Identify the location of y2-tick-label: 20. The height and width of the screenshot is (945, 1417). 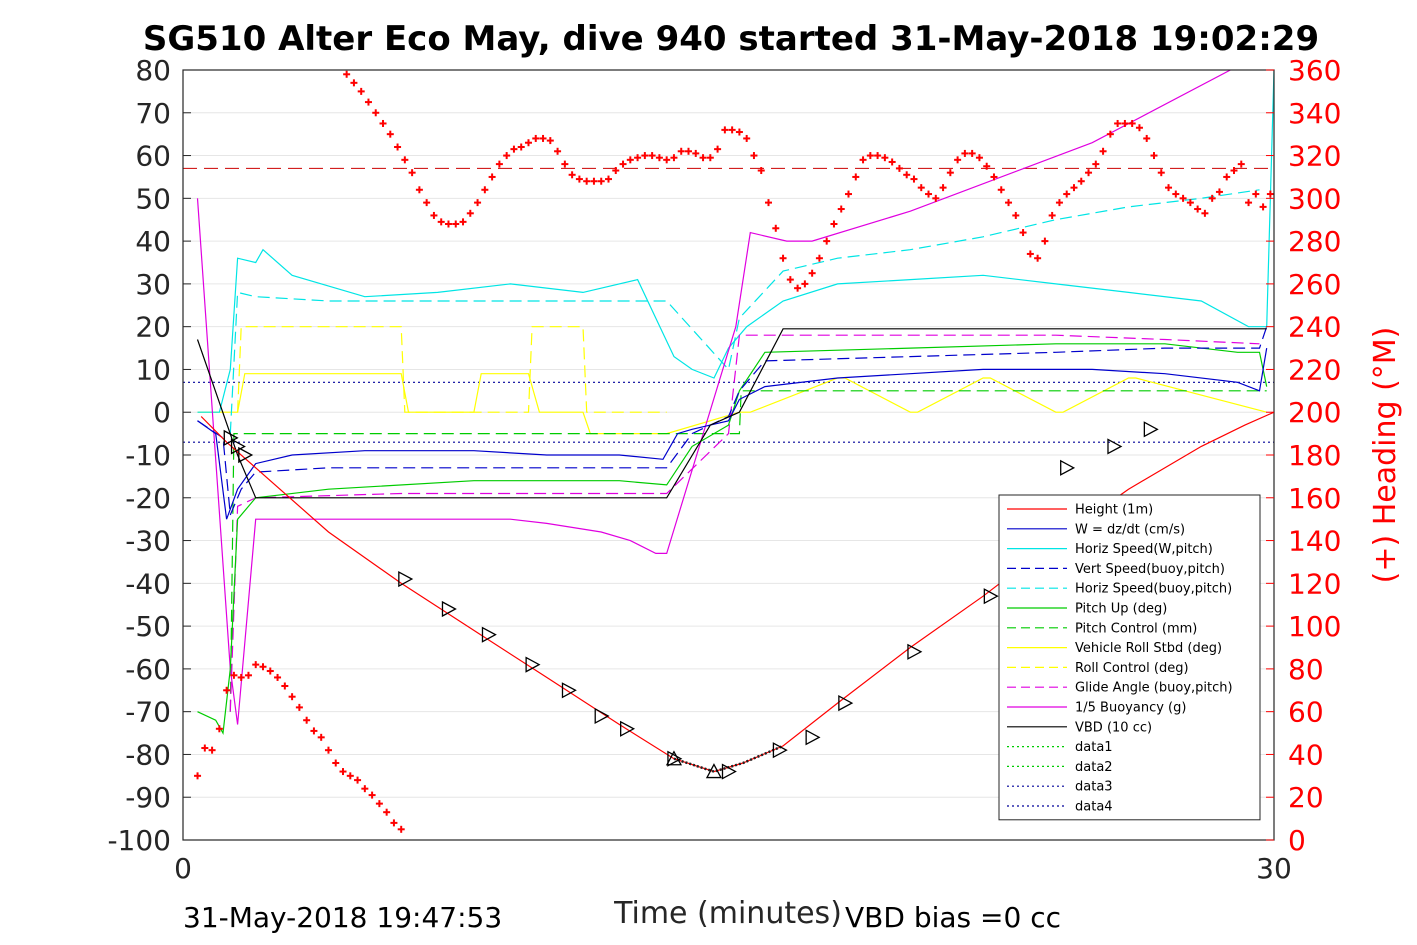
(1306, 797).